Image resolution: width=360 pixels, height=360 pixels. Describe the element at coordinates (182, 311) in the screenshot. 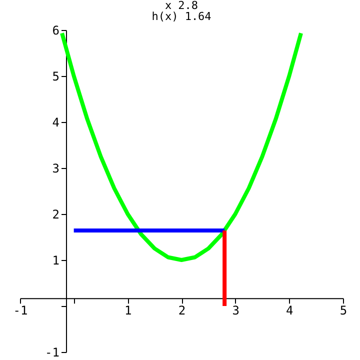

I see `x-tick-label: 2` at that location.